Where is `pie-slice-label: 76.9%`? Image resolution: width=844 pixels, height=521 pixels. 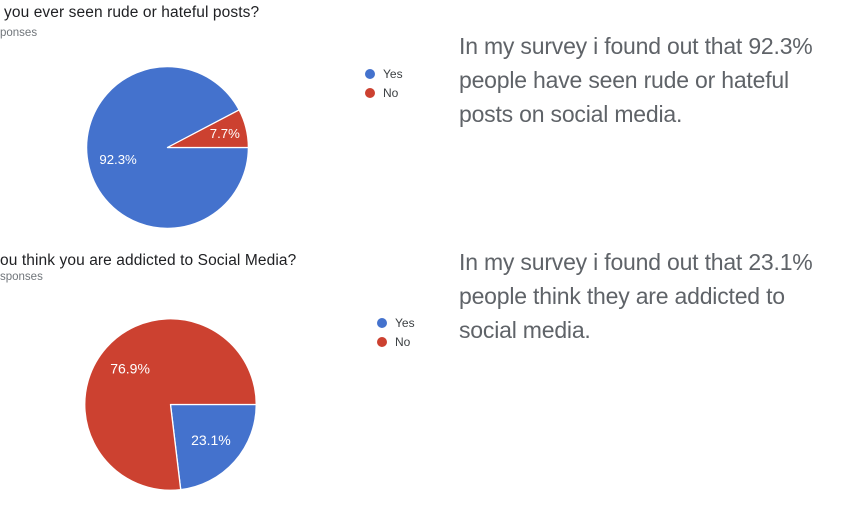 pie-slice-label: 76.9% is located at coordinates (130, 368).